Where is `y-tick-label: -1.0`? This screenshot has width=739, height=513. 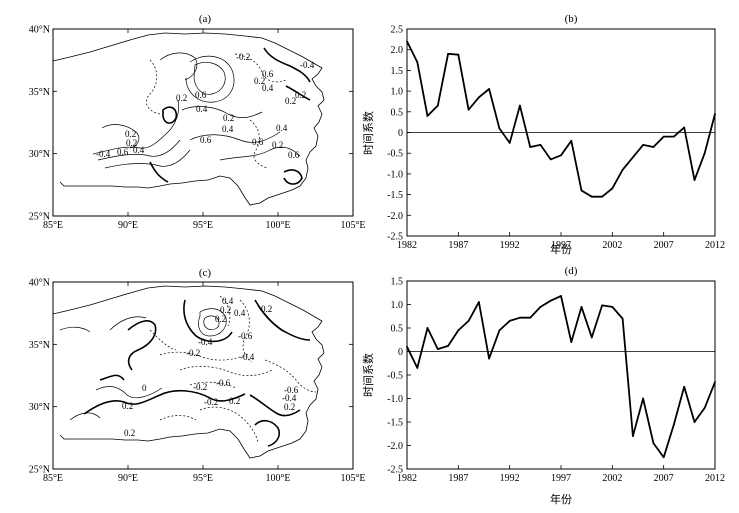 y-tick-label: -1.0 is located at coordinates (395, 174).